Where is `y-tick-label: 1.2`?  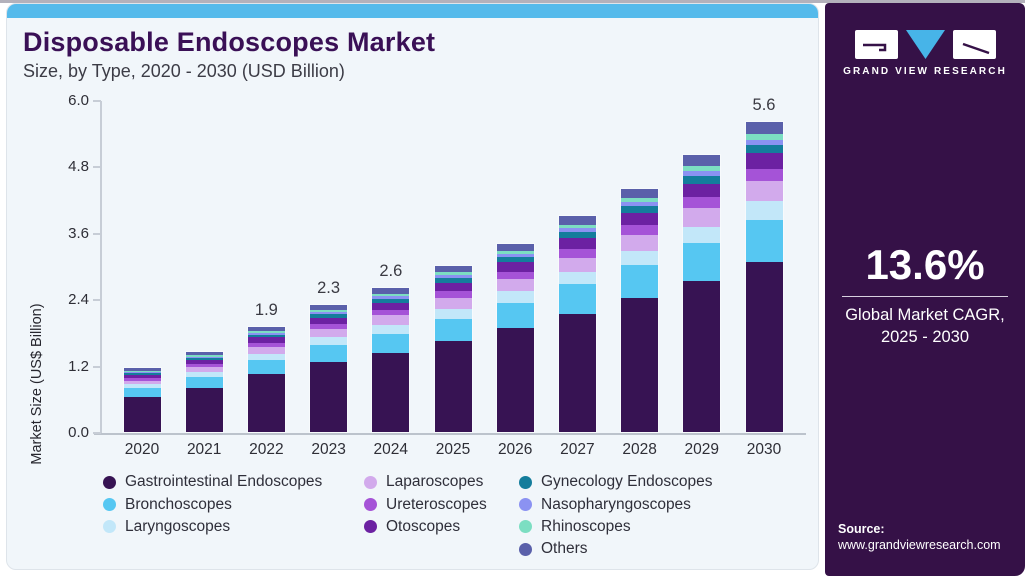
y-tick-label: 1.2 is located at coordinates (78, 366).